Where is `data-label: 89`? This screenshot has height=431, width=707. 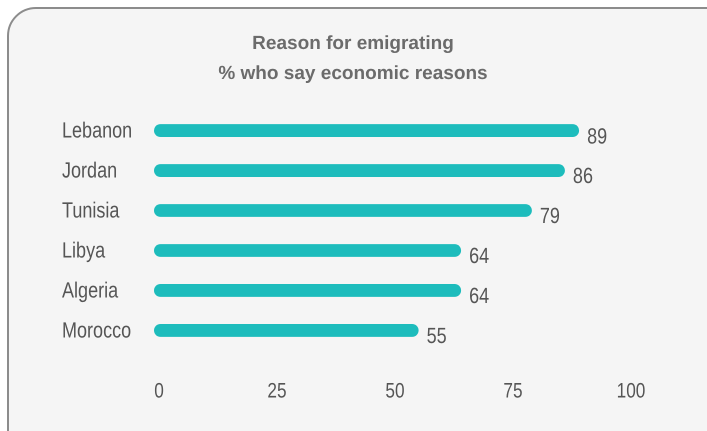
data-label: 89 is located at coordinates (597, 136).